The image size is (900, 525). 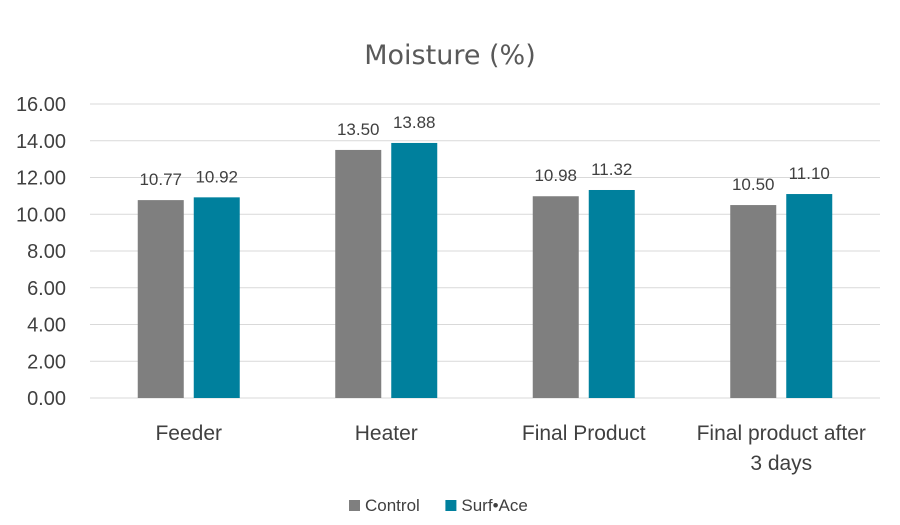 I want to click on legend-label: Surf•Ace, so click(x=494, y=505).